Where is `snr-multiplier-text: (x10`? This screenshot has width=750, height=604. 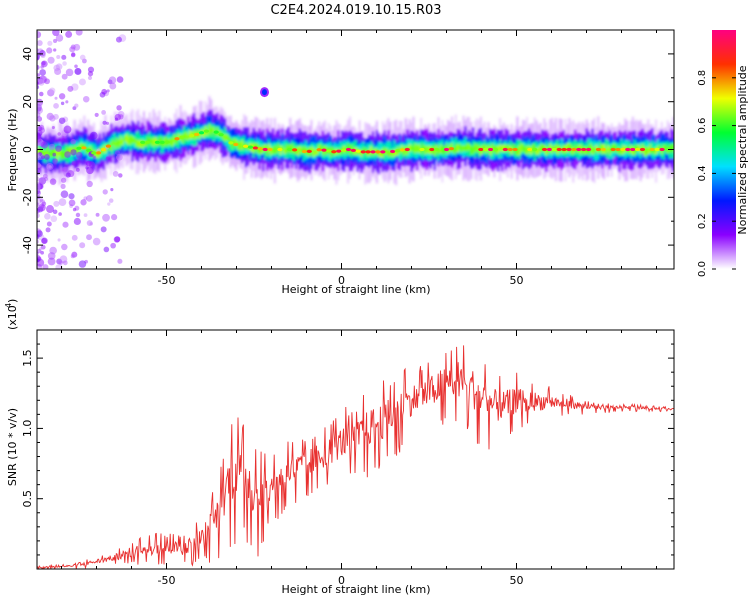 snr-multiplier-text: (x10 is located at coordinates (12, 317).